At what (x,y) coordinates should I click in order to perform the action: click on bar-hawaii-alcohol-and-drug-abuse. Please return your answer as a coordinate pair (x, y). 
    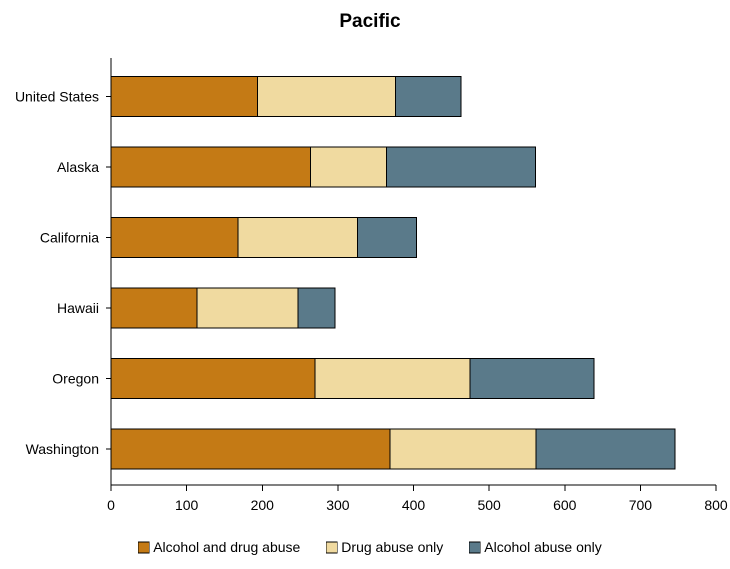
    Looking at the image, I should click on (154, 308).